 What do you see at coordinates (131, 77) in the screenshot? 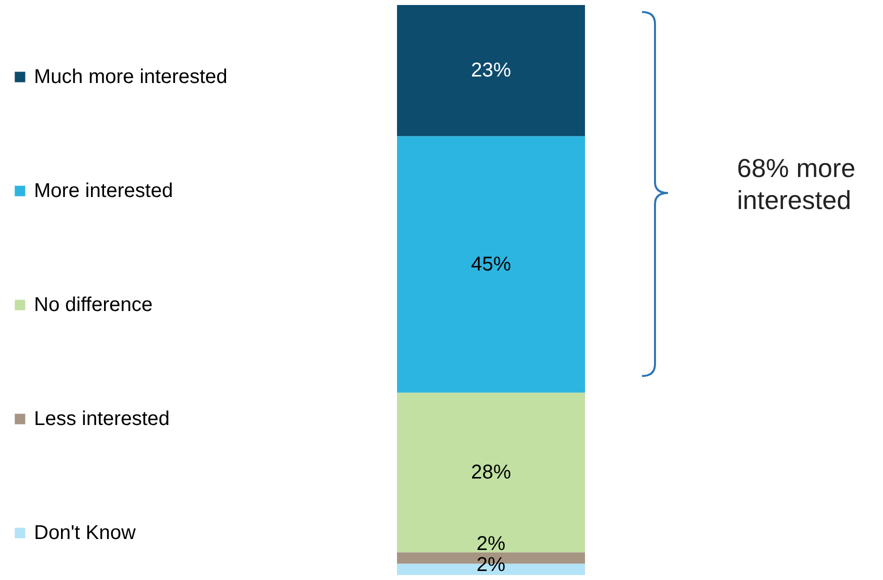
I see `legend-label: Much more interested` at bounding box center [131, 77].